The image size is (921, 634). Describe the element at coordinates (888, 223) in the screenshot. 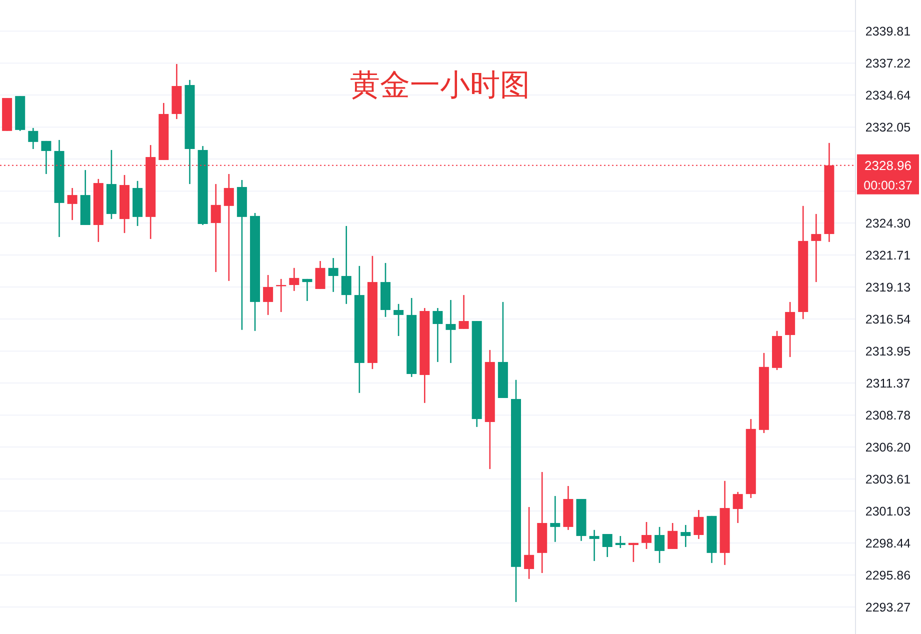

I see `y-tick-label: 2324.30` at that location.